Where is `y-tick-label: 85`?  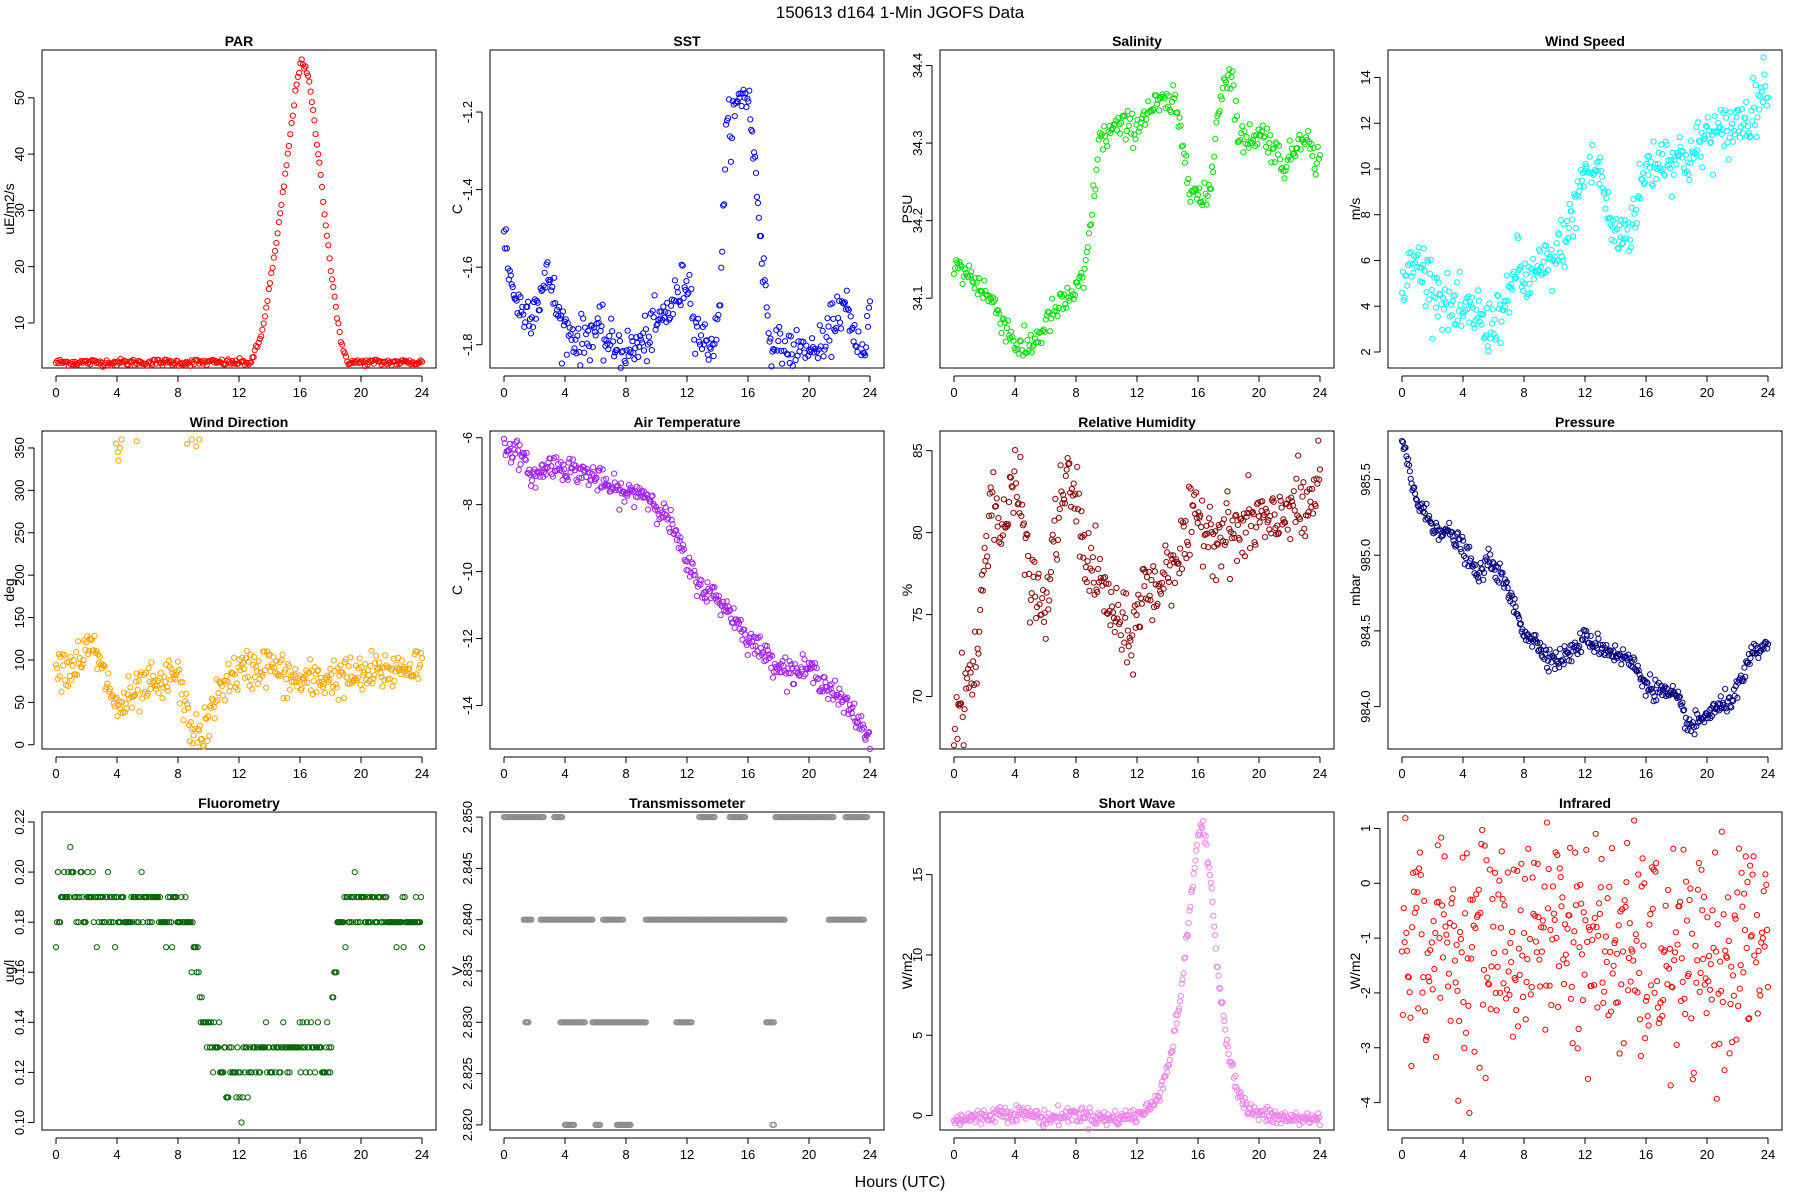 y-tick-label: 85 is located at coordinates (917, 450).